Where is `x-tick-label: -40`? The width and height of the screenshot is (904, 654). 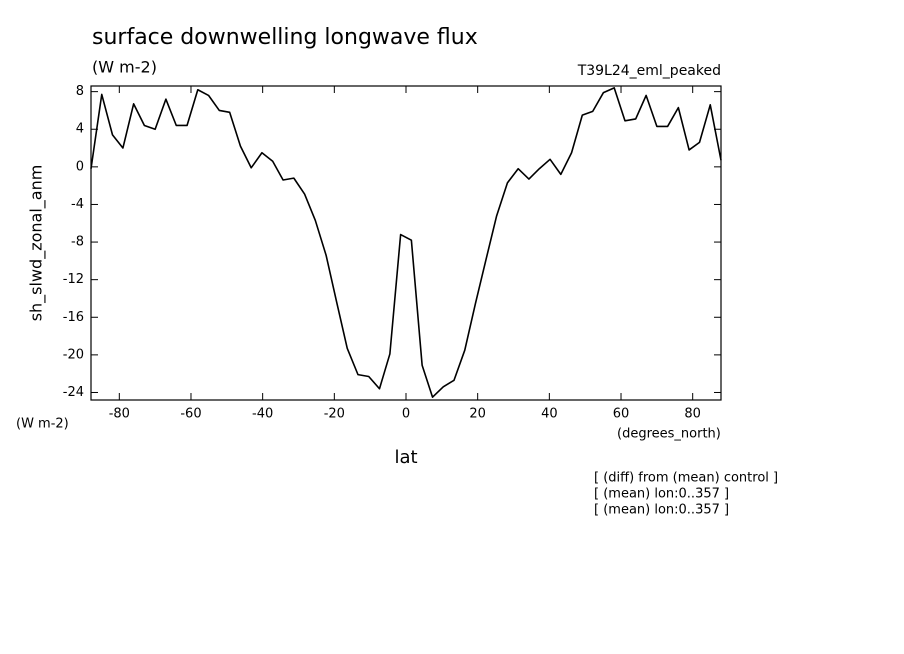
x-tick-label: -40 is located at coordinates (262, 414).